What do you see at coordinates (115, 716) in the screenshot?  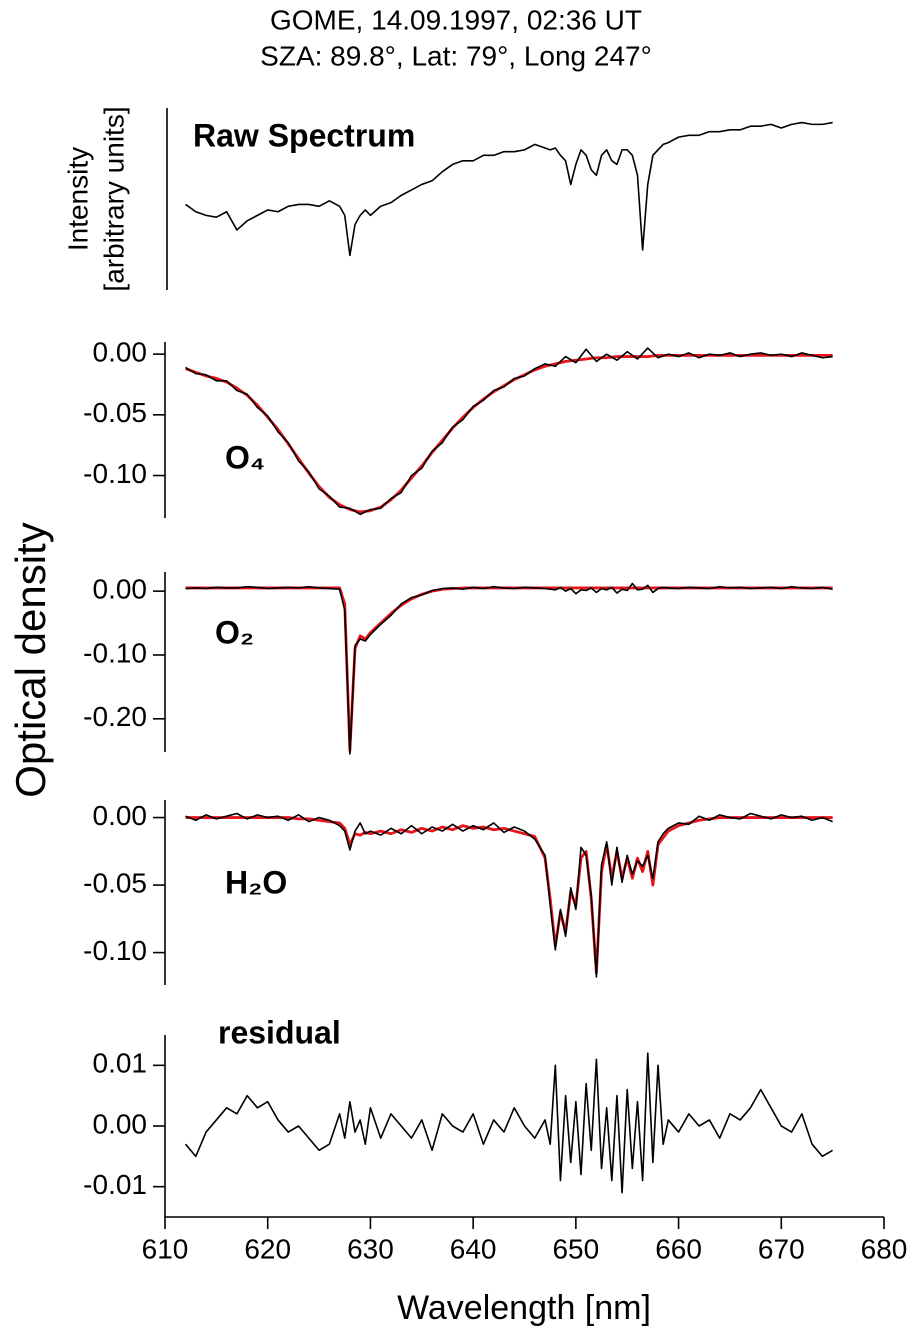 I see `y-tick-label: -0.20` at bounding box center [115, 716].